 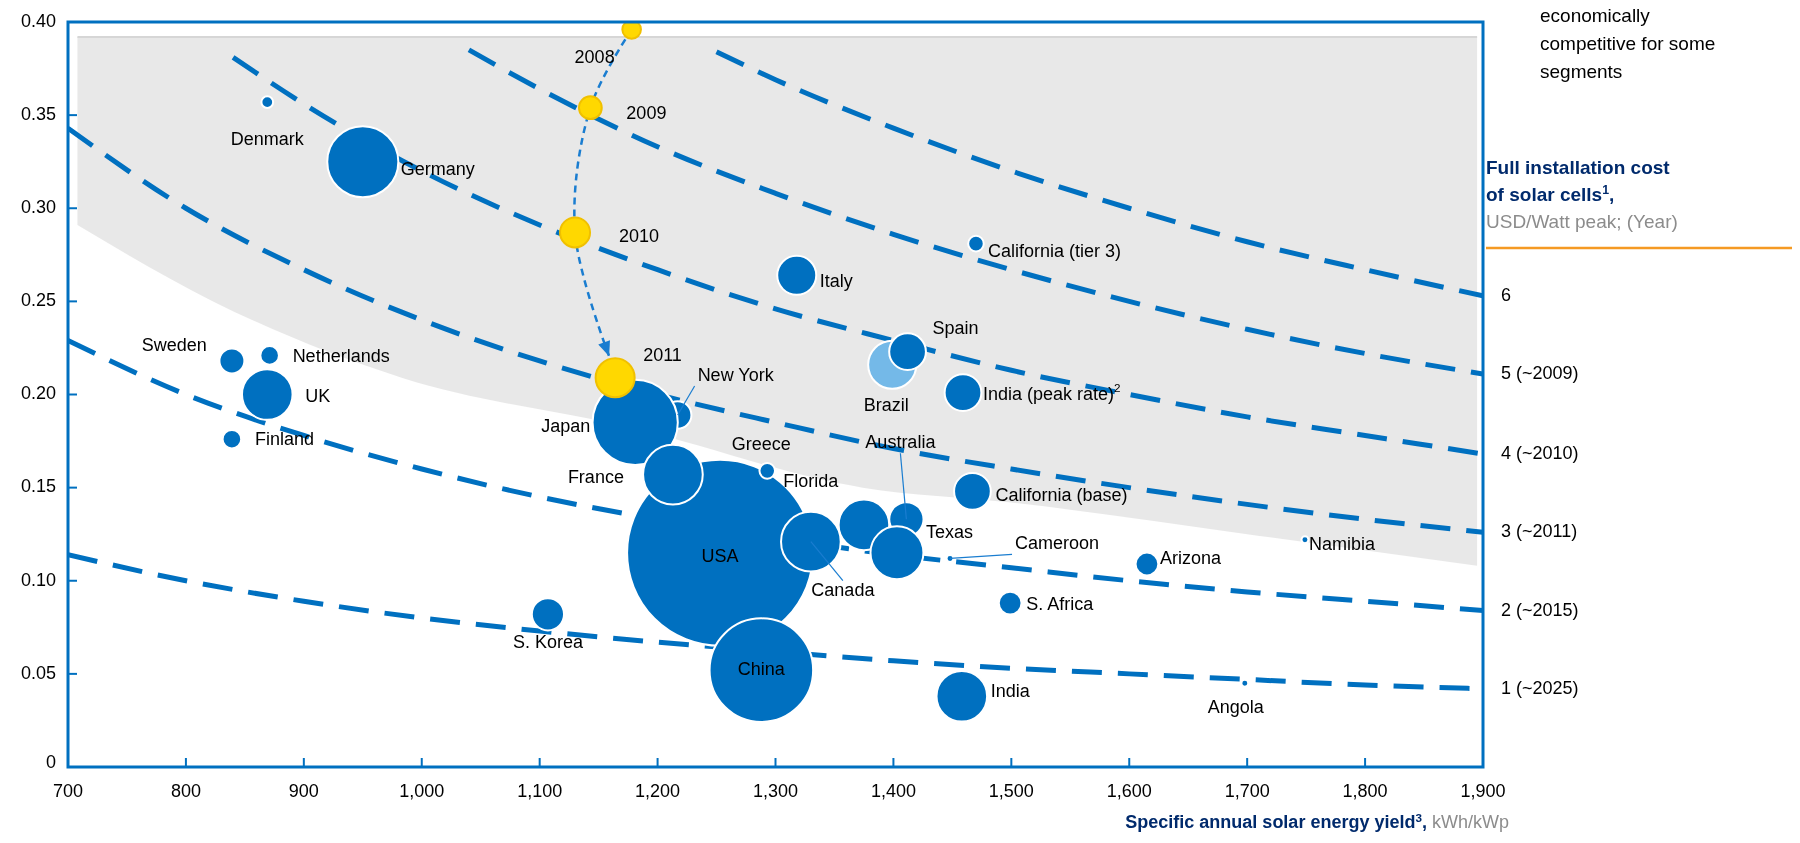 What do you see at coordinates (893, 791) in the screenshot?
I see `x-tick-label: 1,400` at bounding box center [893, 791].